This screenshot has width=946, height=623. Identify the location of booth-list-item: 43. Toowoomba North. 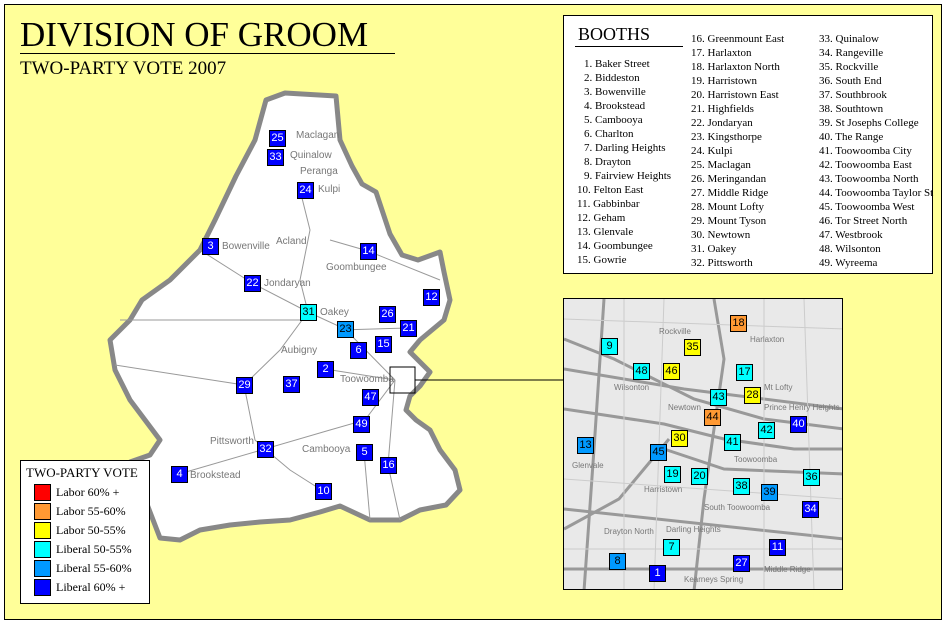
(869, 179).